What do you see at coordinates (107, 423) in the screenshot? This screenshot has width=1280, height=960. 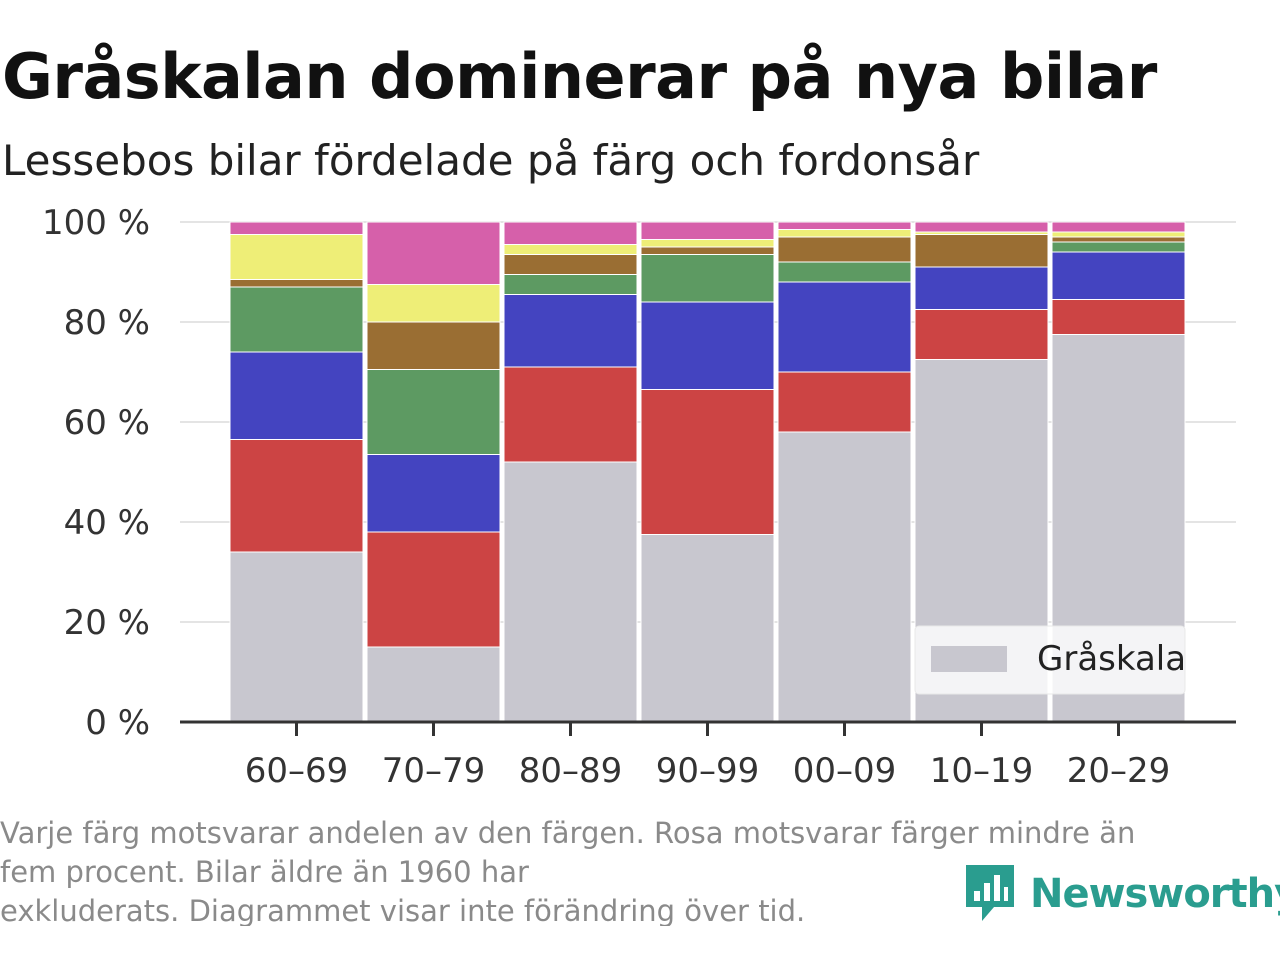 I see `y-tick-label: 60 %` at bounding box center [107, 423].